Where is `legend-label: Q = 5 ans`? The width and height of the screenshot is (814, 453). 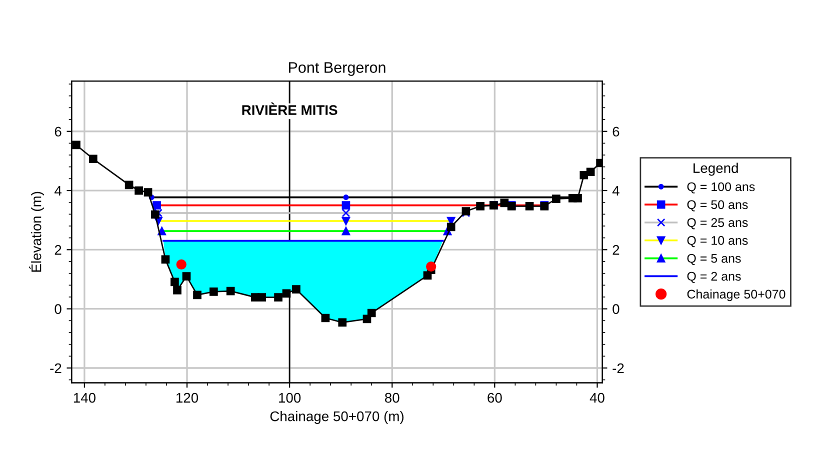
legend-label: Q = 5 ans is located at coordinates (714, 260).